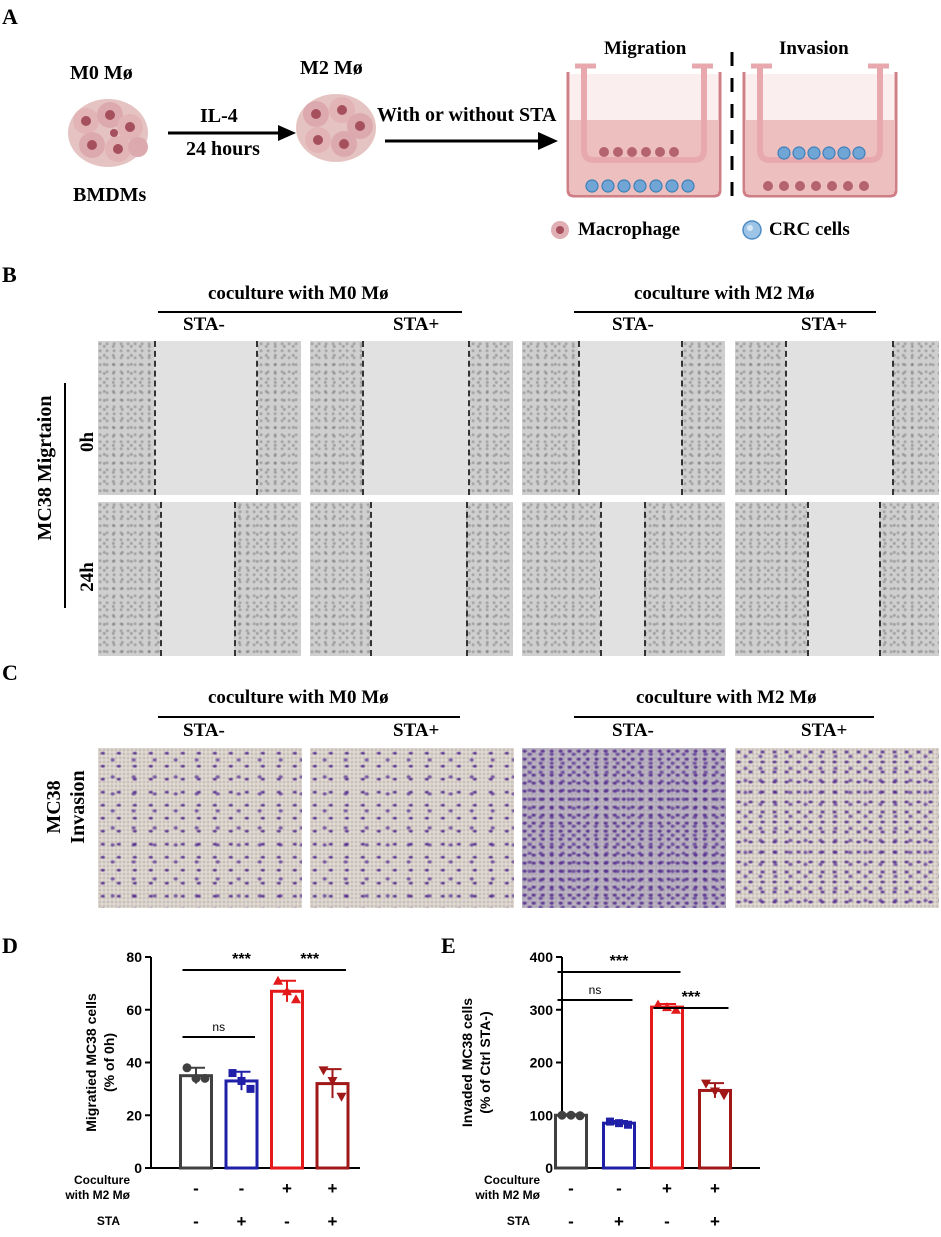 The image size is (941, 1237). What do you see at coordinates (298, 697) in the screenshot?
I see `invasion-group-m0-label: coculture with M0 Mø` at bounding box center [298, 697].